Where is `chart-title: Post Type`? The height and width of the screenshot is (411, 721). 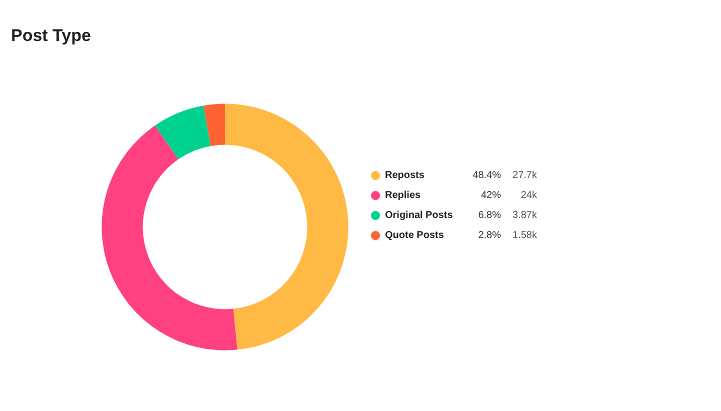
chart-title: Post Type is located at coordinates (51, 35).